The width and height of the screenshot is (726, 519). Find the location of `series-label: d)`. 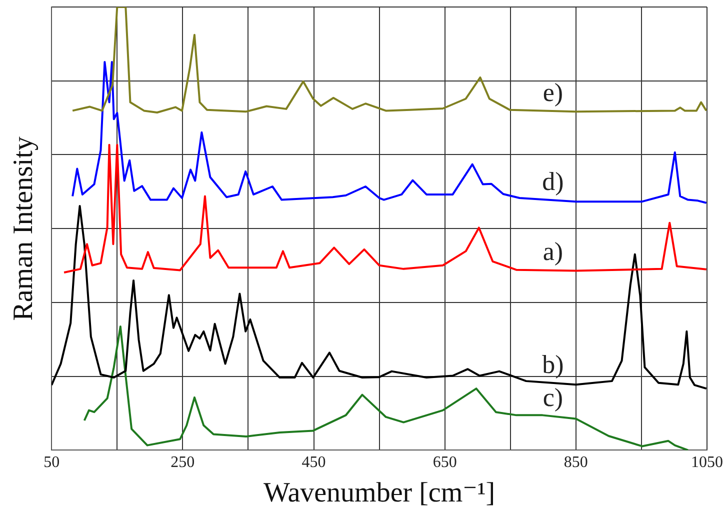

series-label: d) is located at coordinates (553, 181).